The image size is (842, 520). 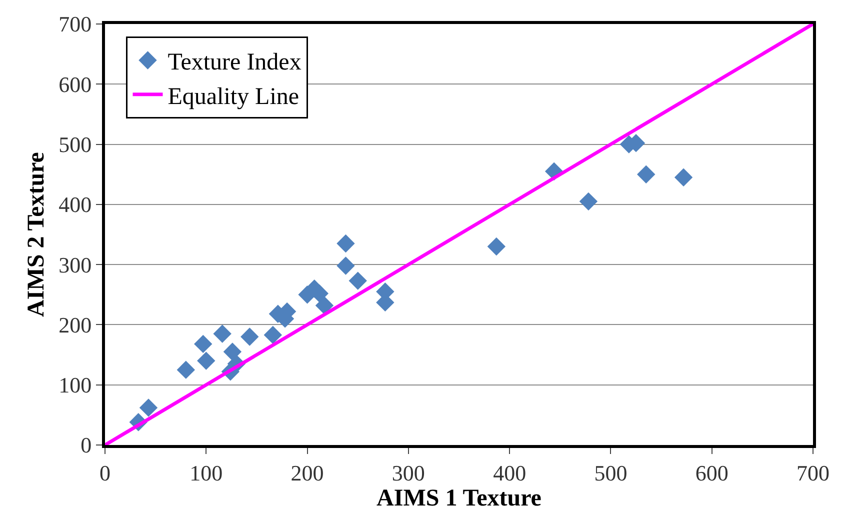 I want to click on y-tick-label: 0, so click(x=86, y=445).